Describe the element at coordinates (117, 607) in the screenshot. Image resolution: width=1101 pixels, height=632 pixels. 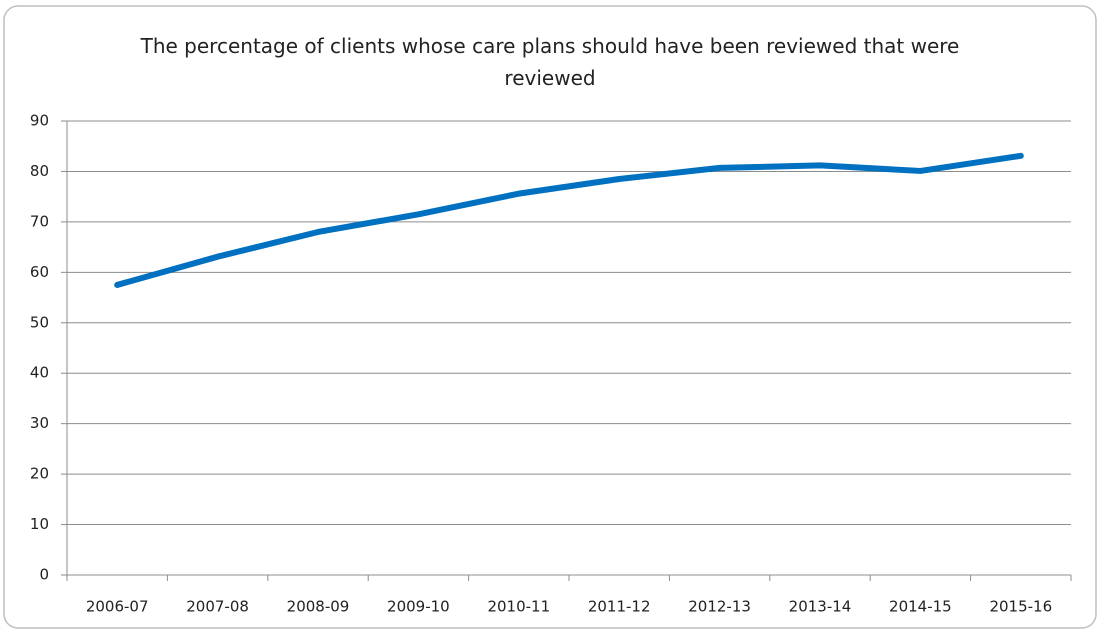
I see `x-tick-label: 2006-07` at that location.